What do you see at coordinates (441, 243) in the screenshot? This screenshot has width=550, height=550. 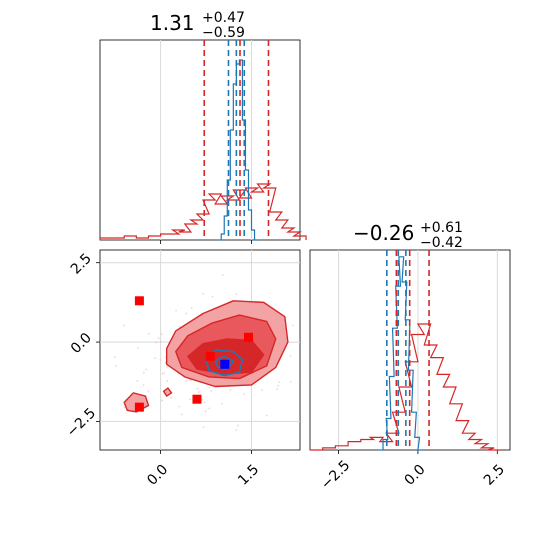 I see `param2-title-lower: −0.42` at bounding box center [441, 243].